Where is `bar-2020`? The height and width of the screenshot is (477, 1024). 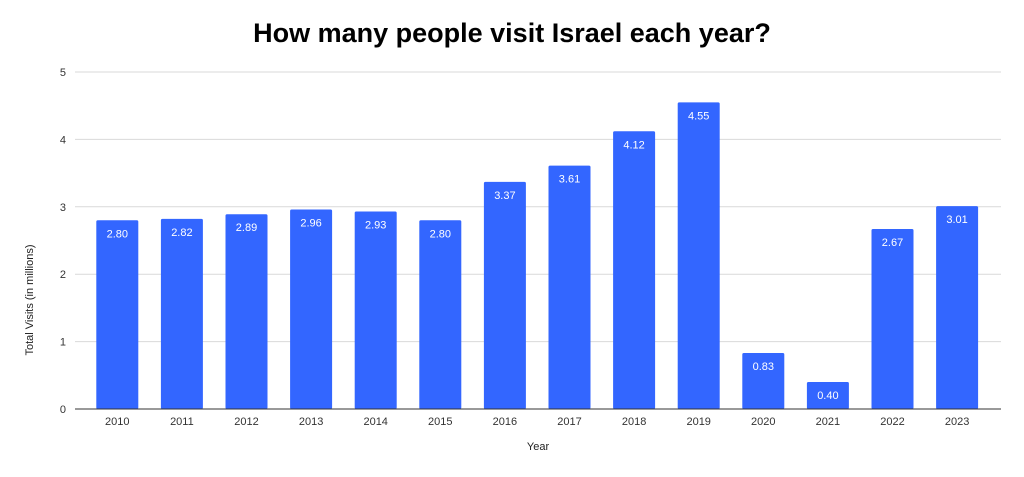
bar-2020 is located at coordinates (763, 381).